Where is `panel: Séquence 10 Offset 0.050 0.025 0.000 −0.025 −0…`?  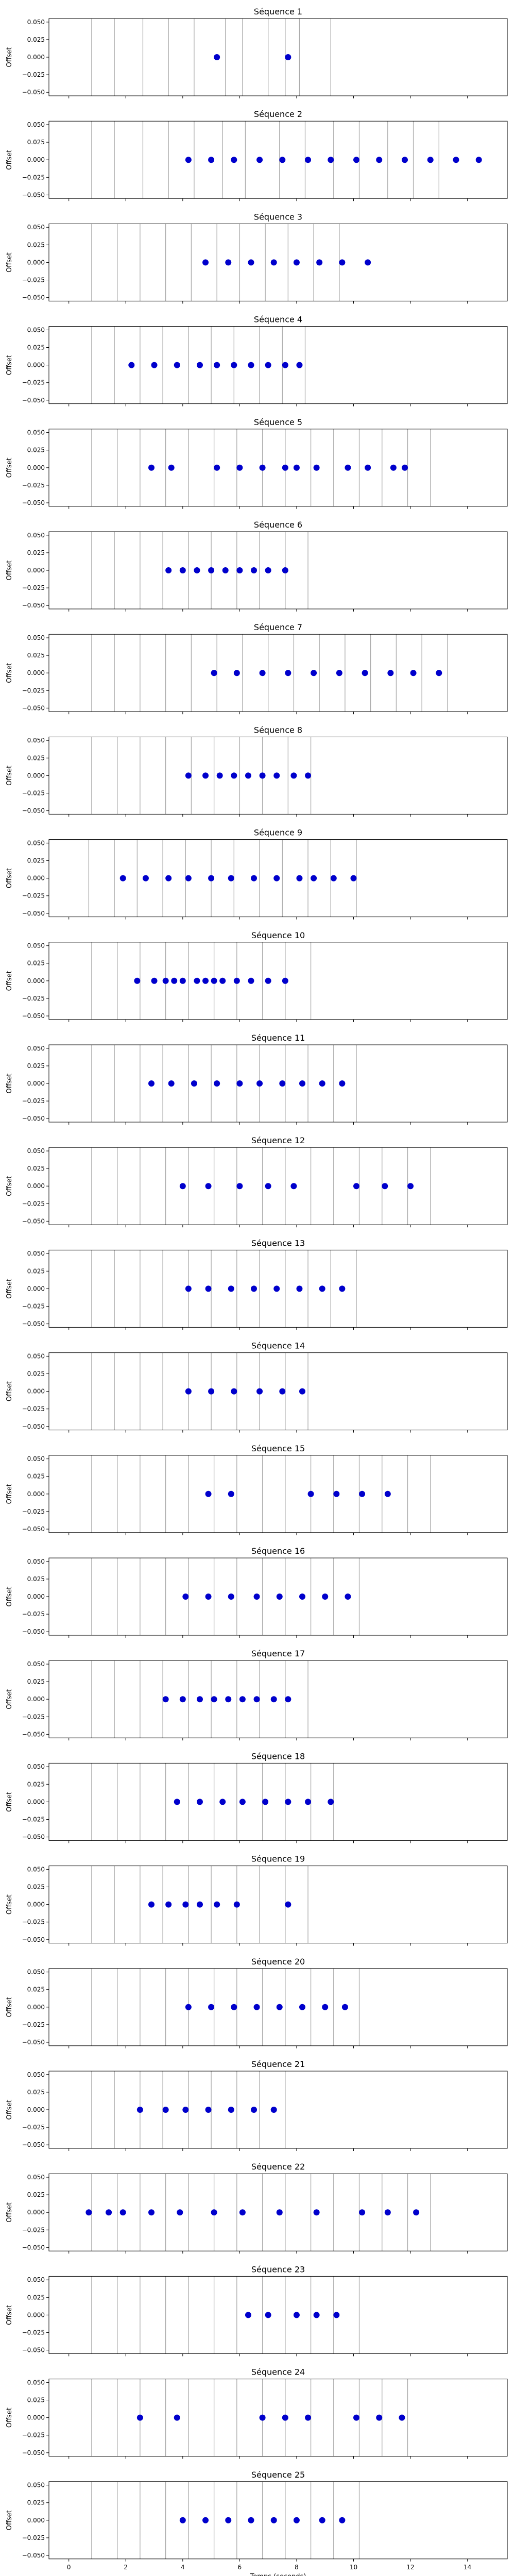 panel: Séquence 10 Offset 0.050 0.025 0.000 −0.025 −0… is located at coordinates (257, 976).